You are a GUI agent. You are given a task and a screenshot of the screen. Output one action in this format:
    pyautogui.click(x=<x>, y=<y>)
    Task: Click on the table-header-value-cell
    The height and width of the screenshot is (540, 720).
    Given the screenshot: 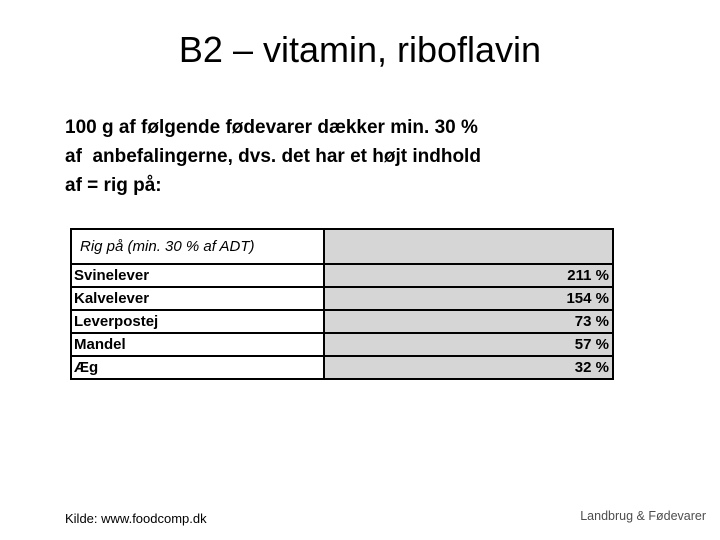 What is the action you would take?
    pyautogui.click(x=468, y=246)
    